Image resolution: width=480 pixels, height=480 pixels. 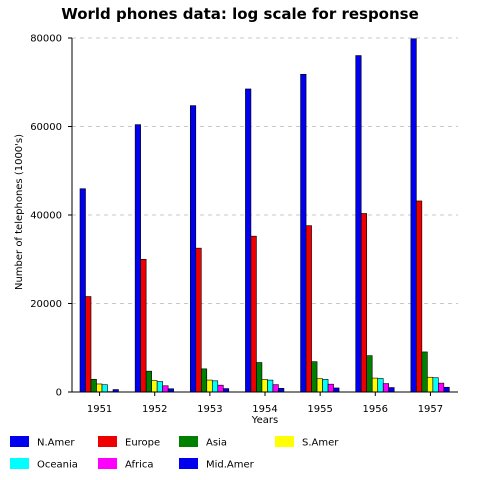 What do you see at coordinates (139, 465) in the screenshot?
I see `legend-label: Africa` at bounding box center [139, 465].